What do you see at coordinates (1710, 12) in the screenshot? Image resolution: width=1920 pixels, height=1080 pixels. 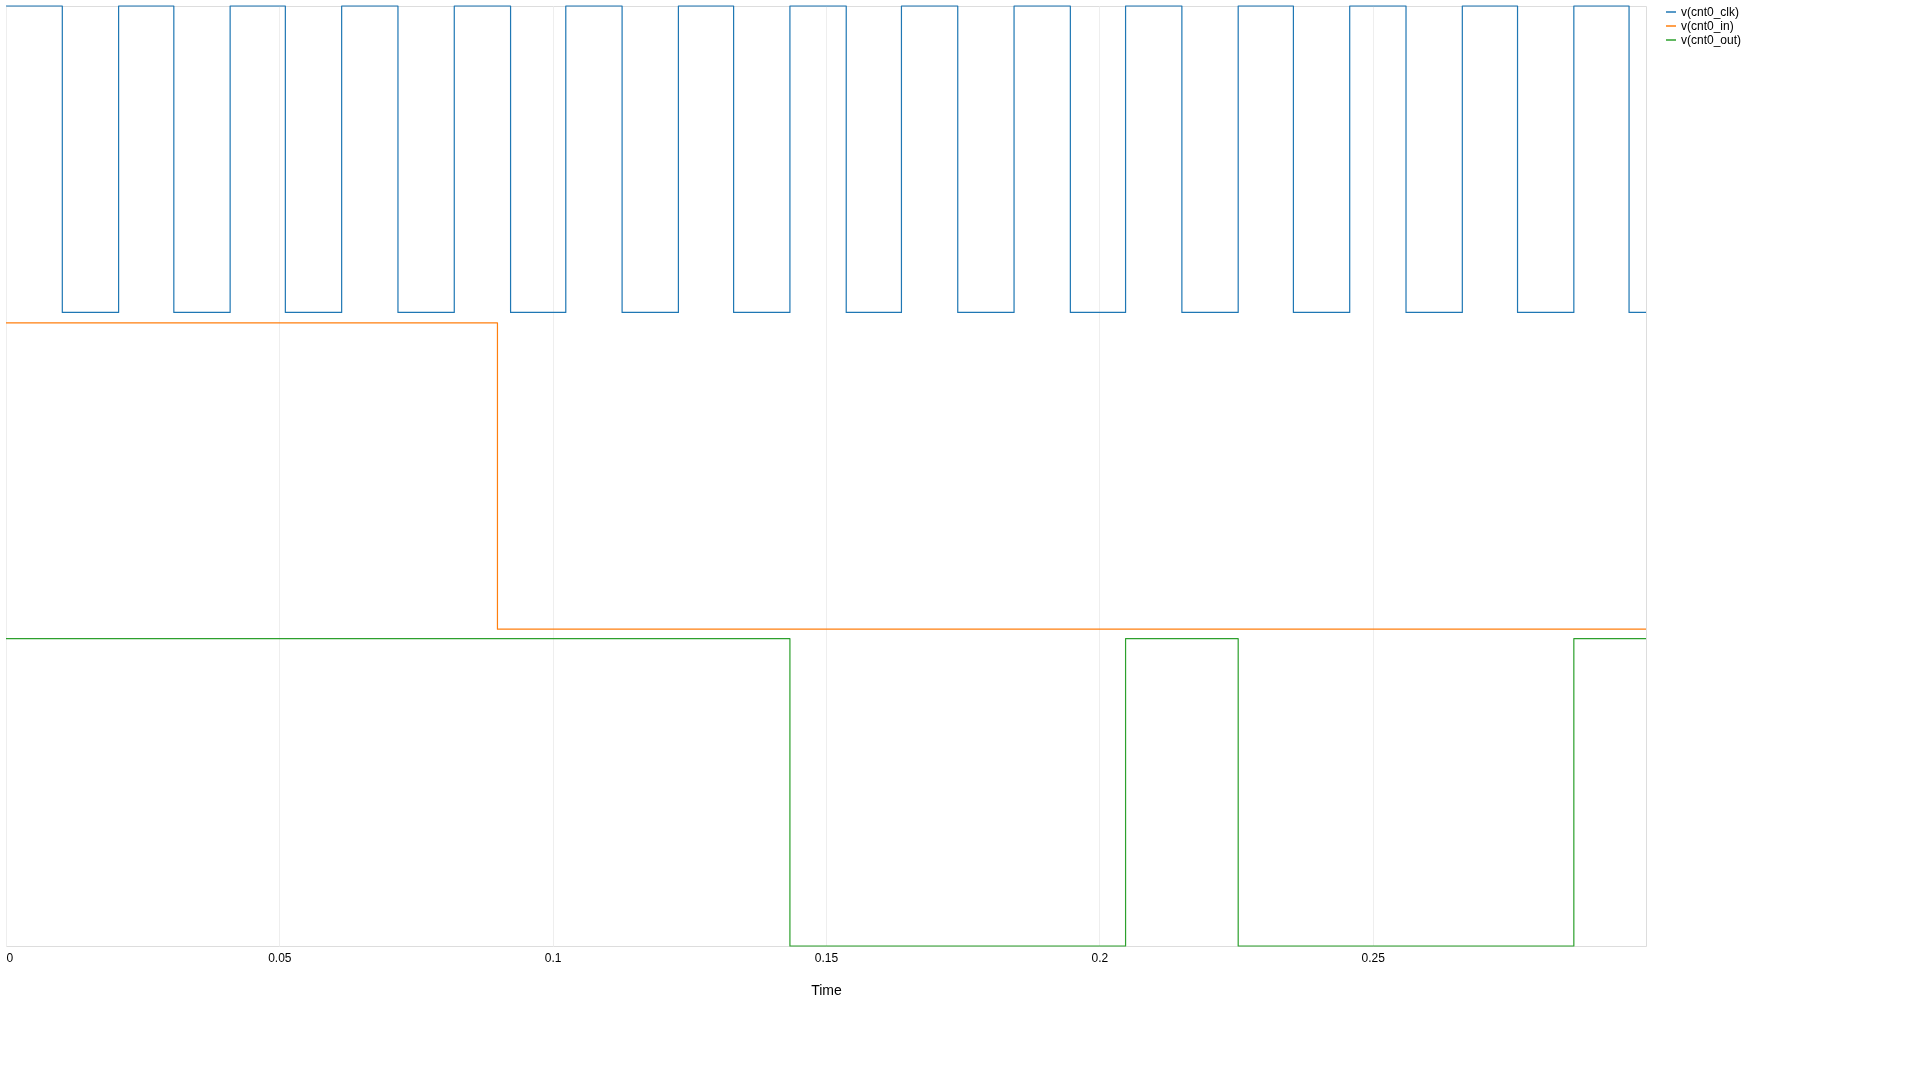 I see `legend-label: v(cnt0_clk)` at bounding box center [1710, 12].